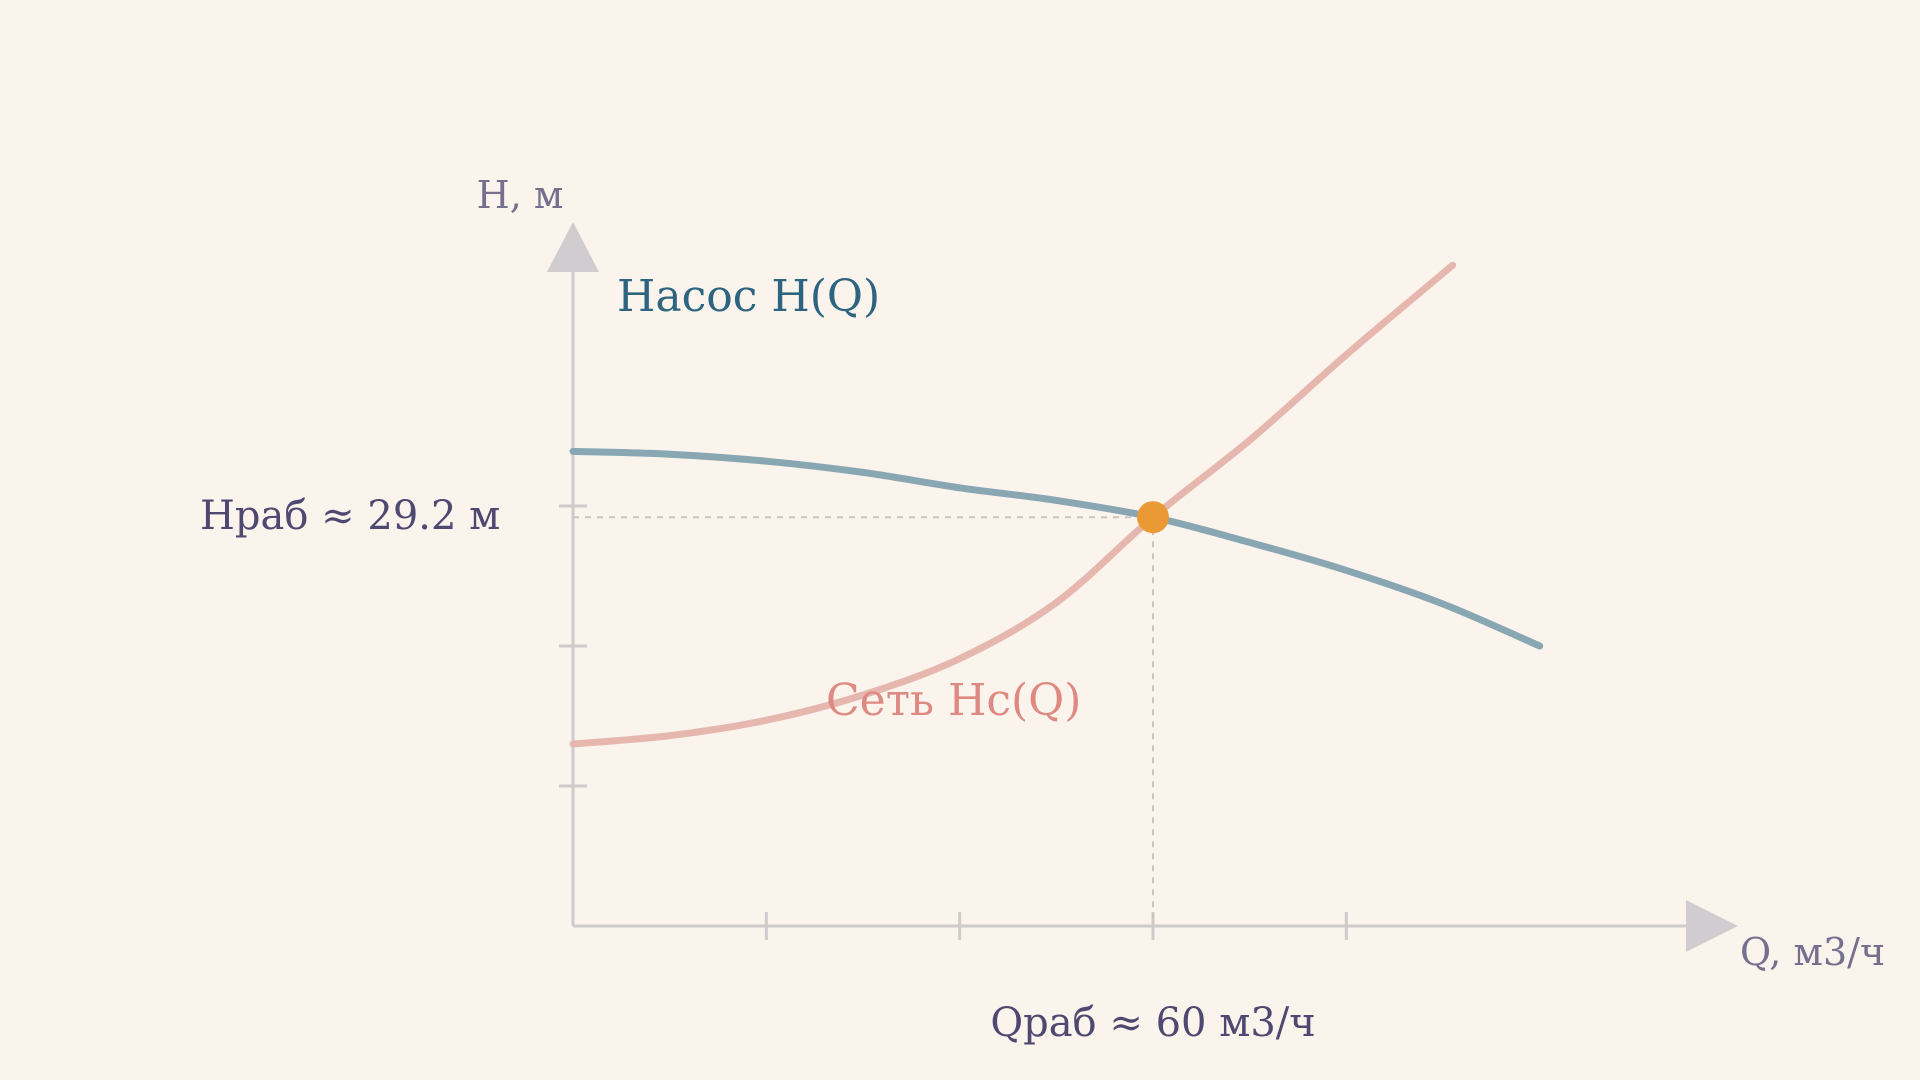 The image size is (1920, 1080). I want to click on y-axis-title: H, м, so click(520, 195).